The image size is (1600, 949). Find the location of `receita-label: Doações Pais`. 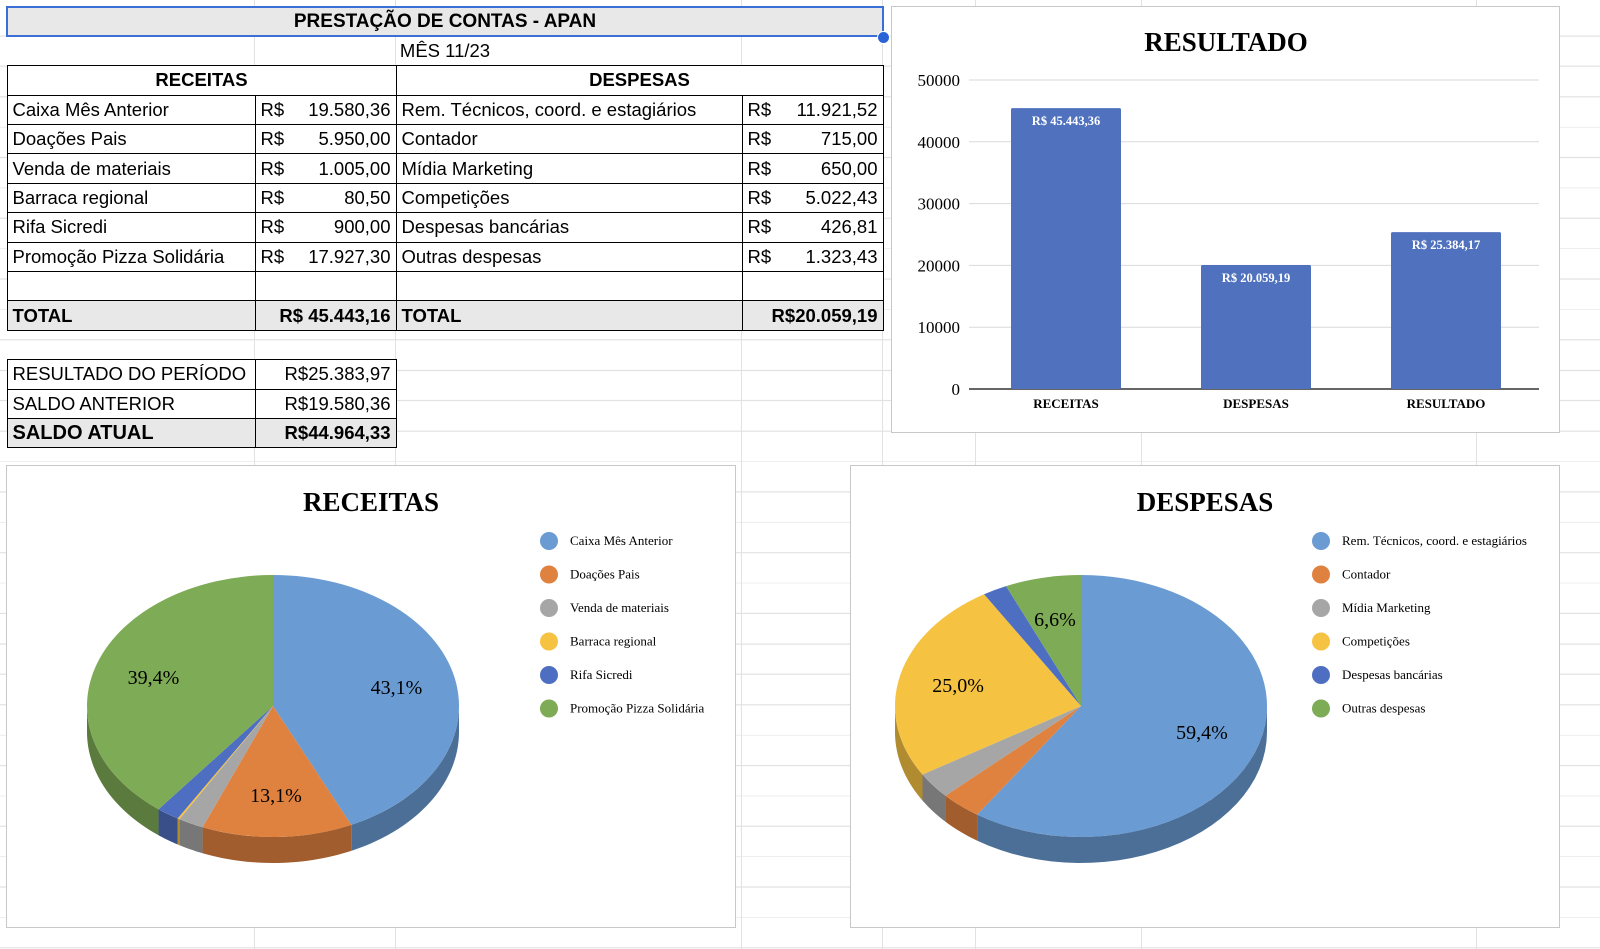

receita-label: Doações Pais is located at coordinates (69, 139).